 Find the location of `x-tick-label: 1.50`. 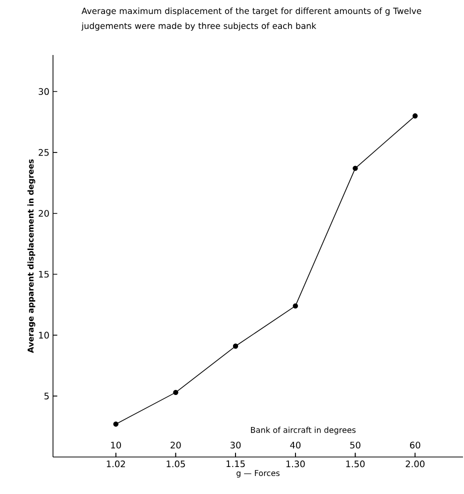

x-tick-label: 1.50 is located at coordinates (355, 464).